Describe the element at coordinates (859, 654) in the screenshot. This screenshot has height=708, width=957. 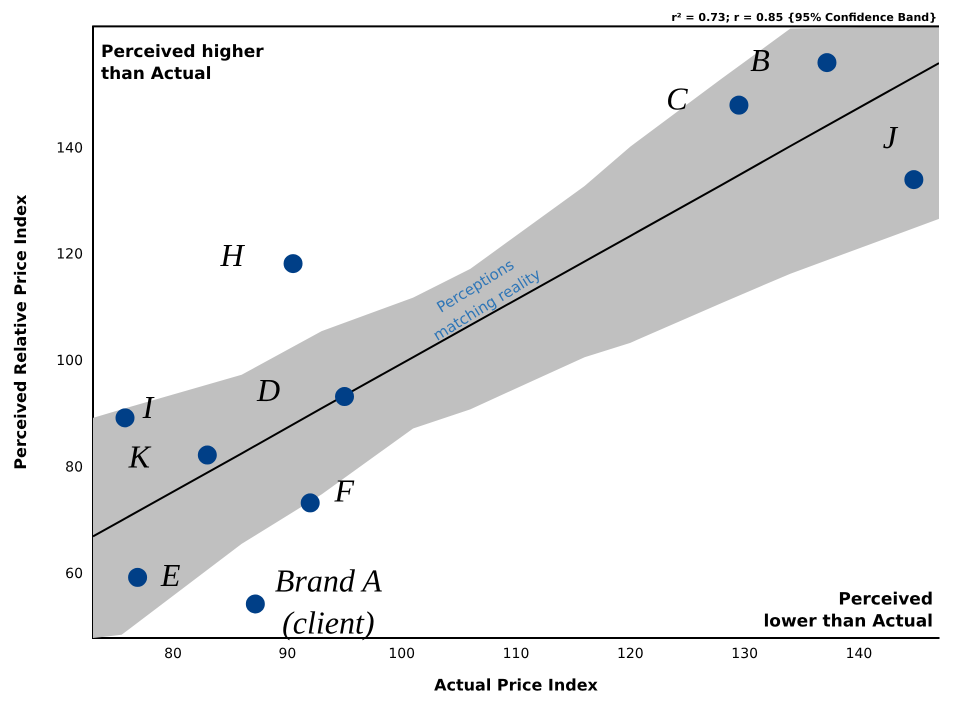
I see `x-tick-label: 140` at that location.